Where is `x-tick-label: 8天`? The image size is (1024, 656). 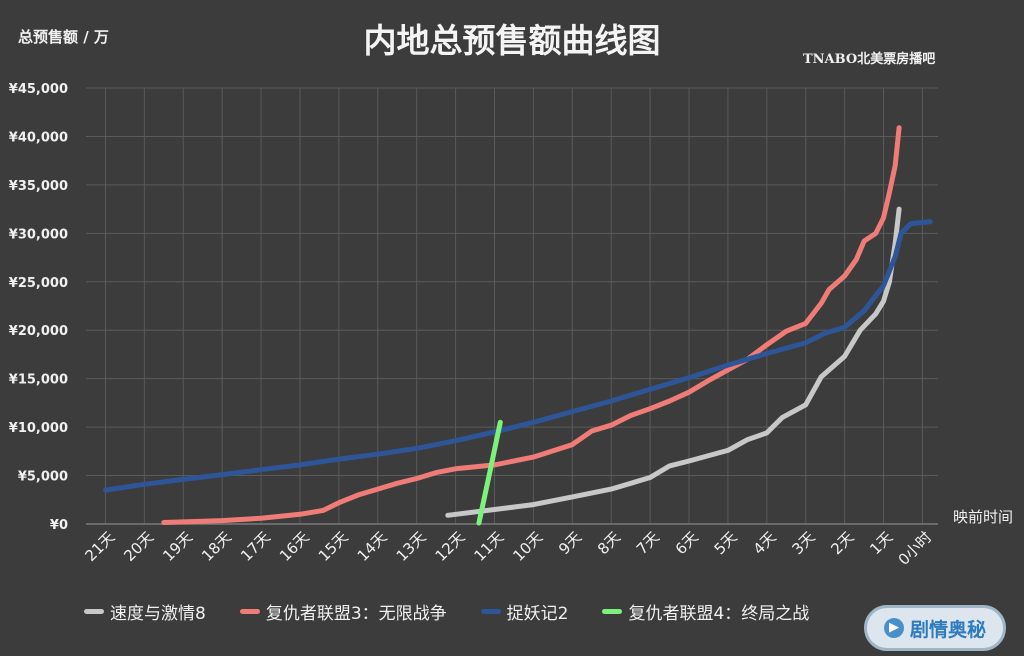 x-tick-label: 8天 is located at coordinates (609, 543).